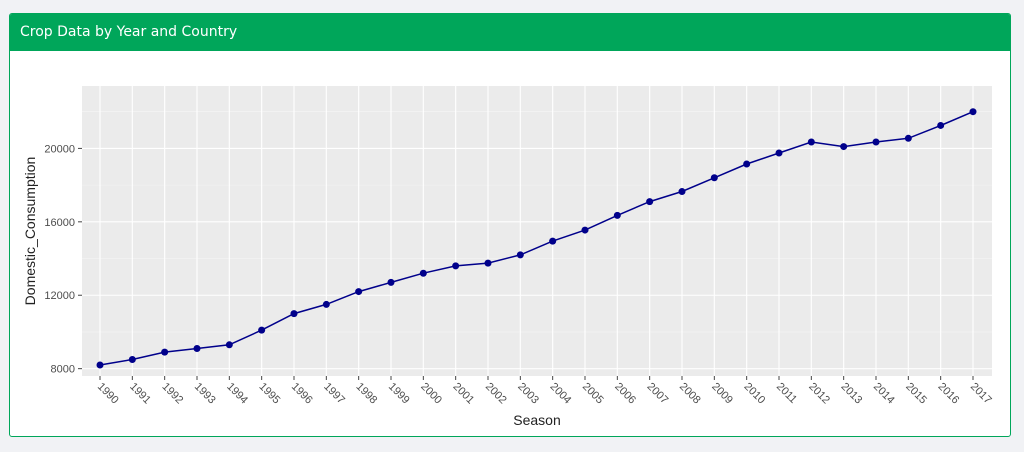 This screenshot has height=452, width=1024. What do you see at coordinates (496, 394) in the screenshot?
I see `x-tick-label: 2002` at bounding box center [496, 394].